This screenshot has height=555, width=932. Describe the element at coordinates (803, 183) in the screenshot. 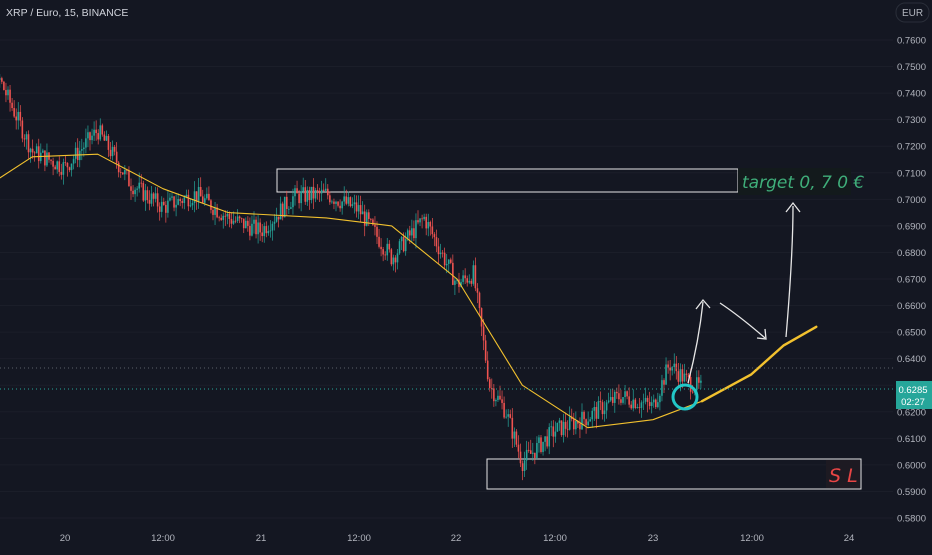

I see `target-label: target 0, 7 0 €` at that location.